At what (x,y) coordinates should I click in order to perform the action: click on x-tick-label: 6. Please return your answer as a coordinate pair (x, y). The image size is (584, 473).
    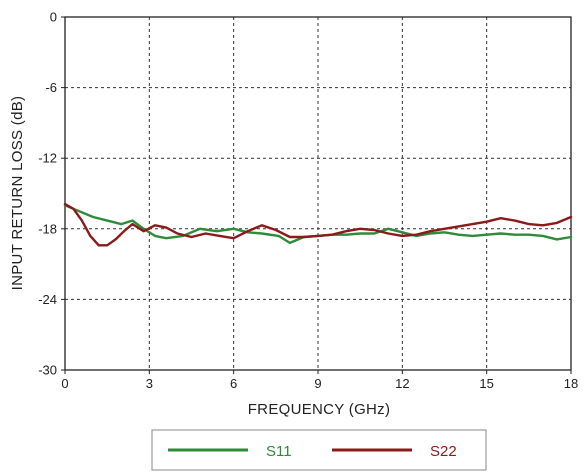
    Looking at the image, I should click on (233, 383).